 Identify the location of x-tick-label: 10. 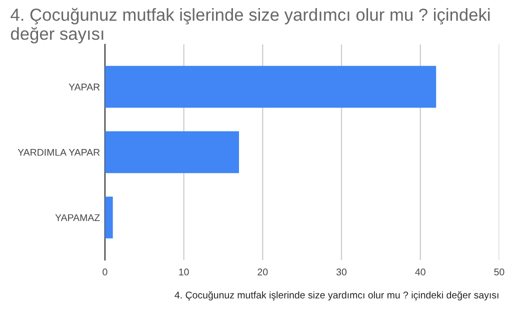
(184, 272).